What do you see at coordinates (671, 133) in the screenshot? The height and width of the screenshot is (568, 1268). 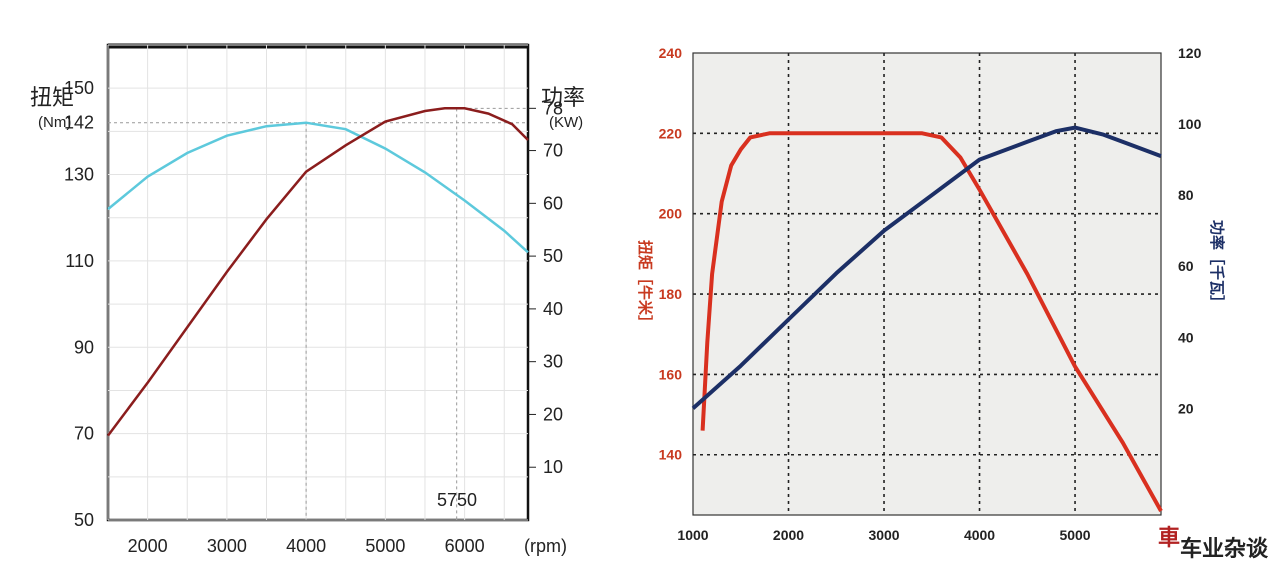 I see `left-axis-tick-label: 220` at bounding box center [671, 133].